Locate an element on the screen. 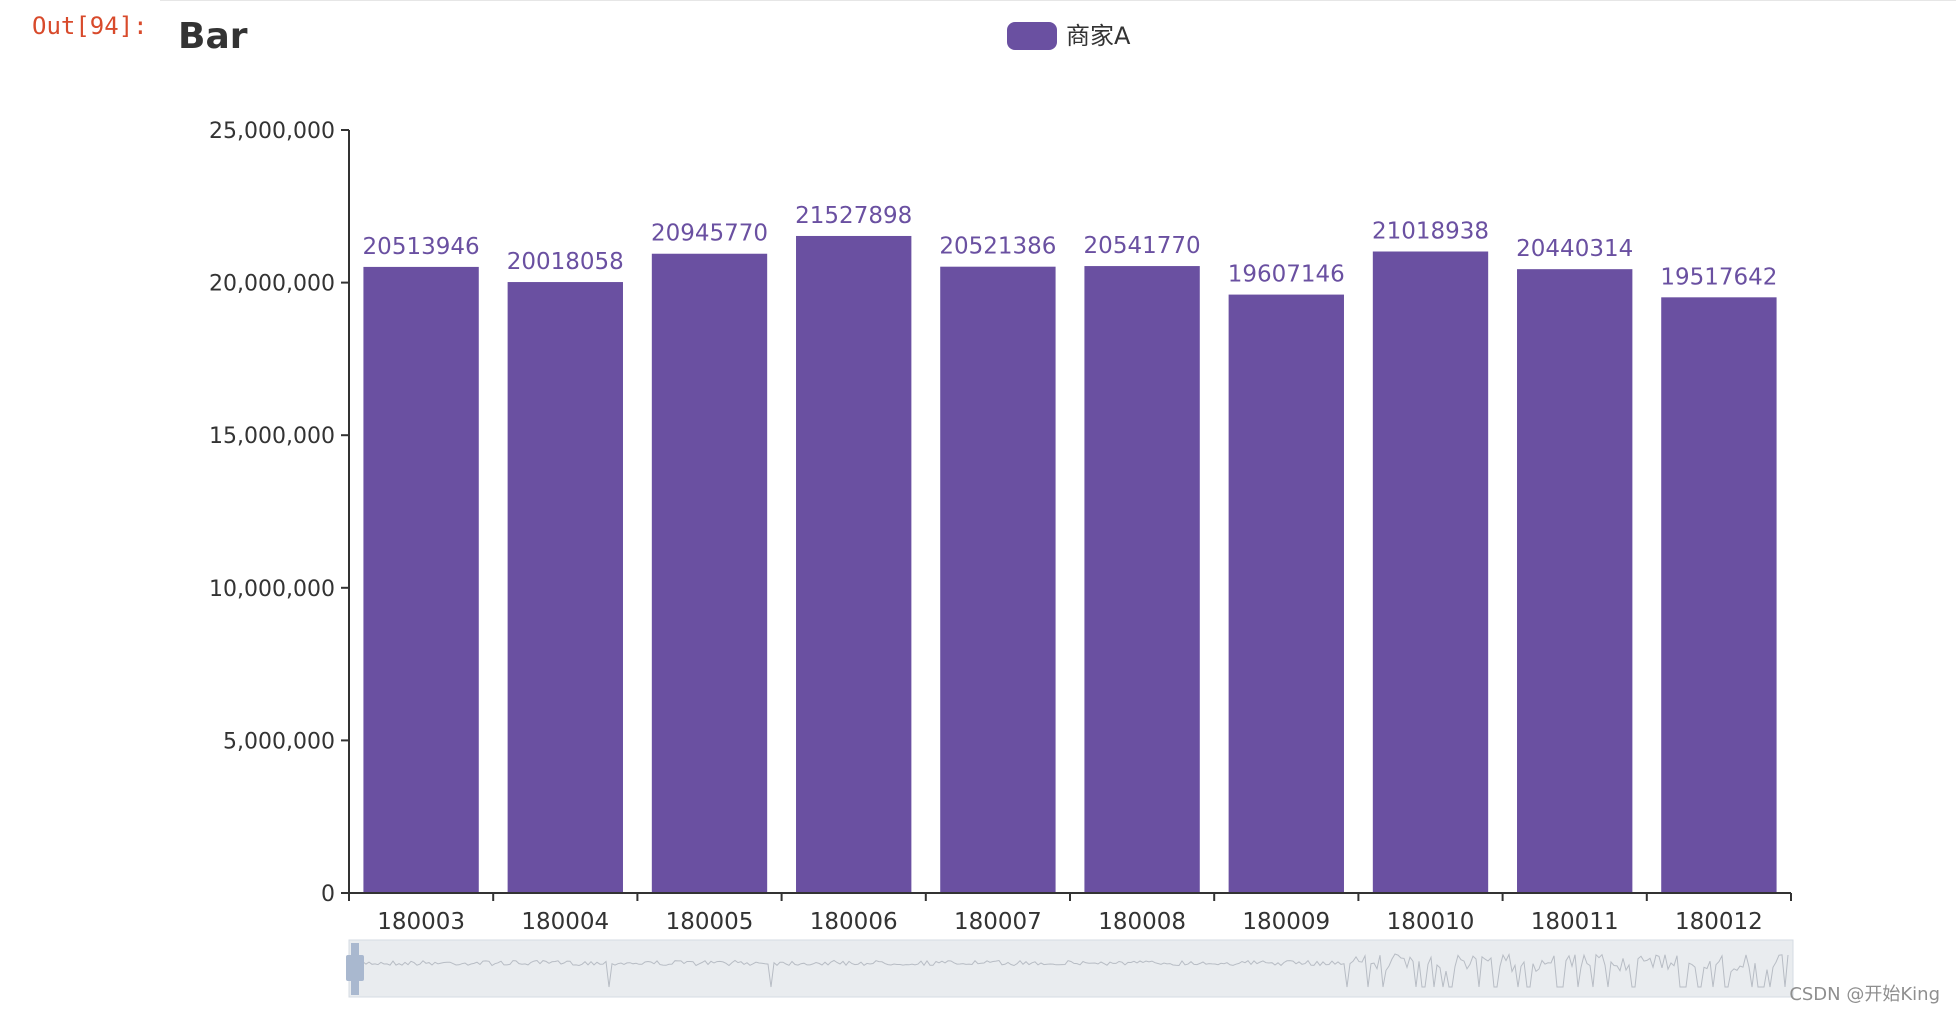  x-tick-label: 180011 is located at coordinates (1575, 922).